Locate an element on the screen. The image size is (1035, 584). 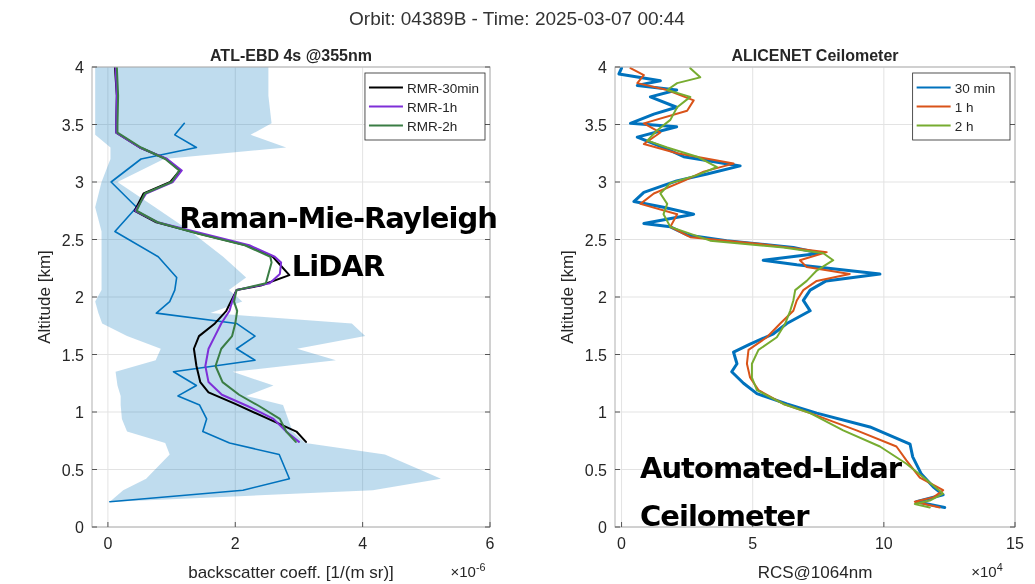
text: Orbit: 04389B - Time: 2025-03-07 00:44 is located at coordinates (517, 18).